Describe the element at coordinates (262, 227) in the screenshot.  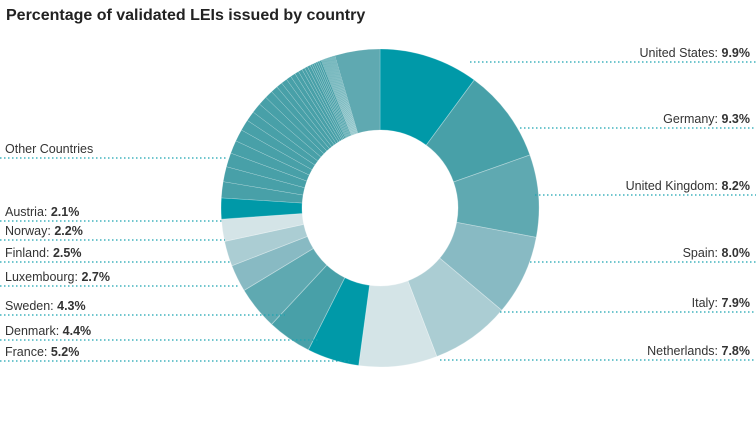
I see `slice-norway` at that location.